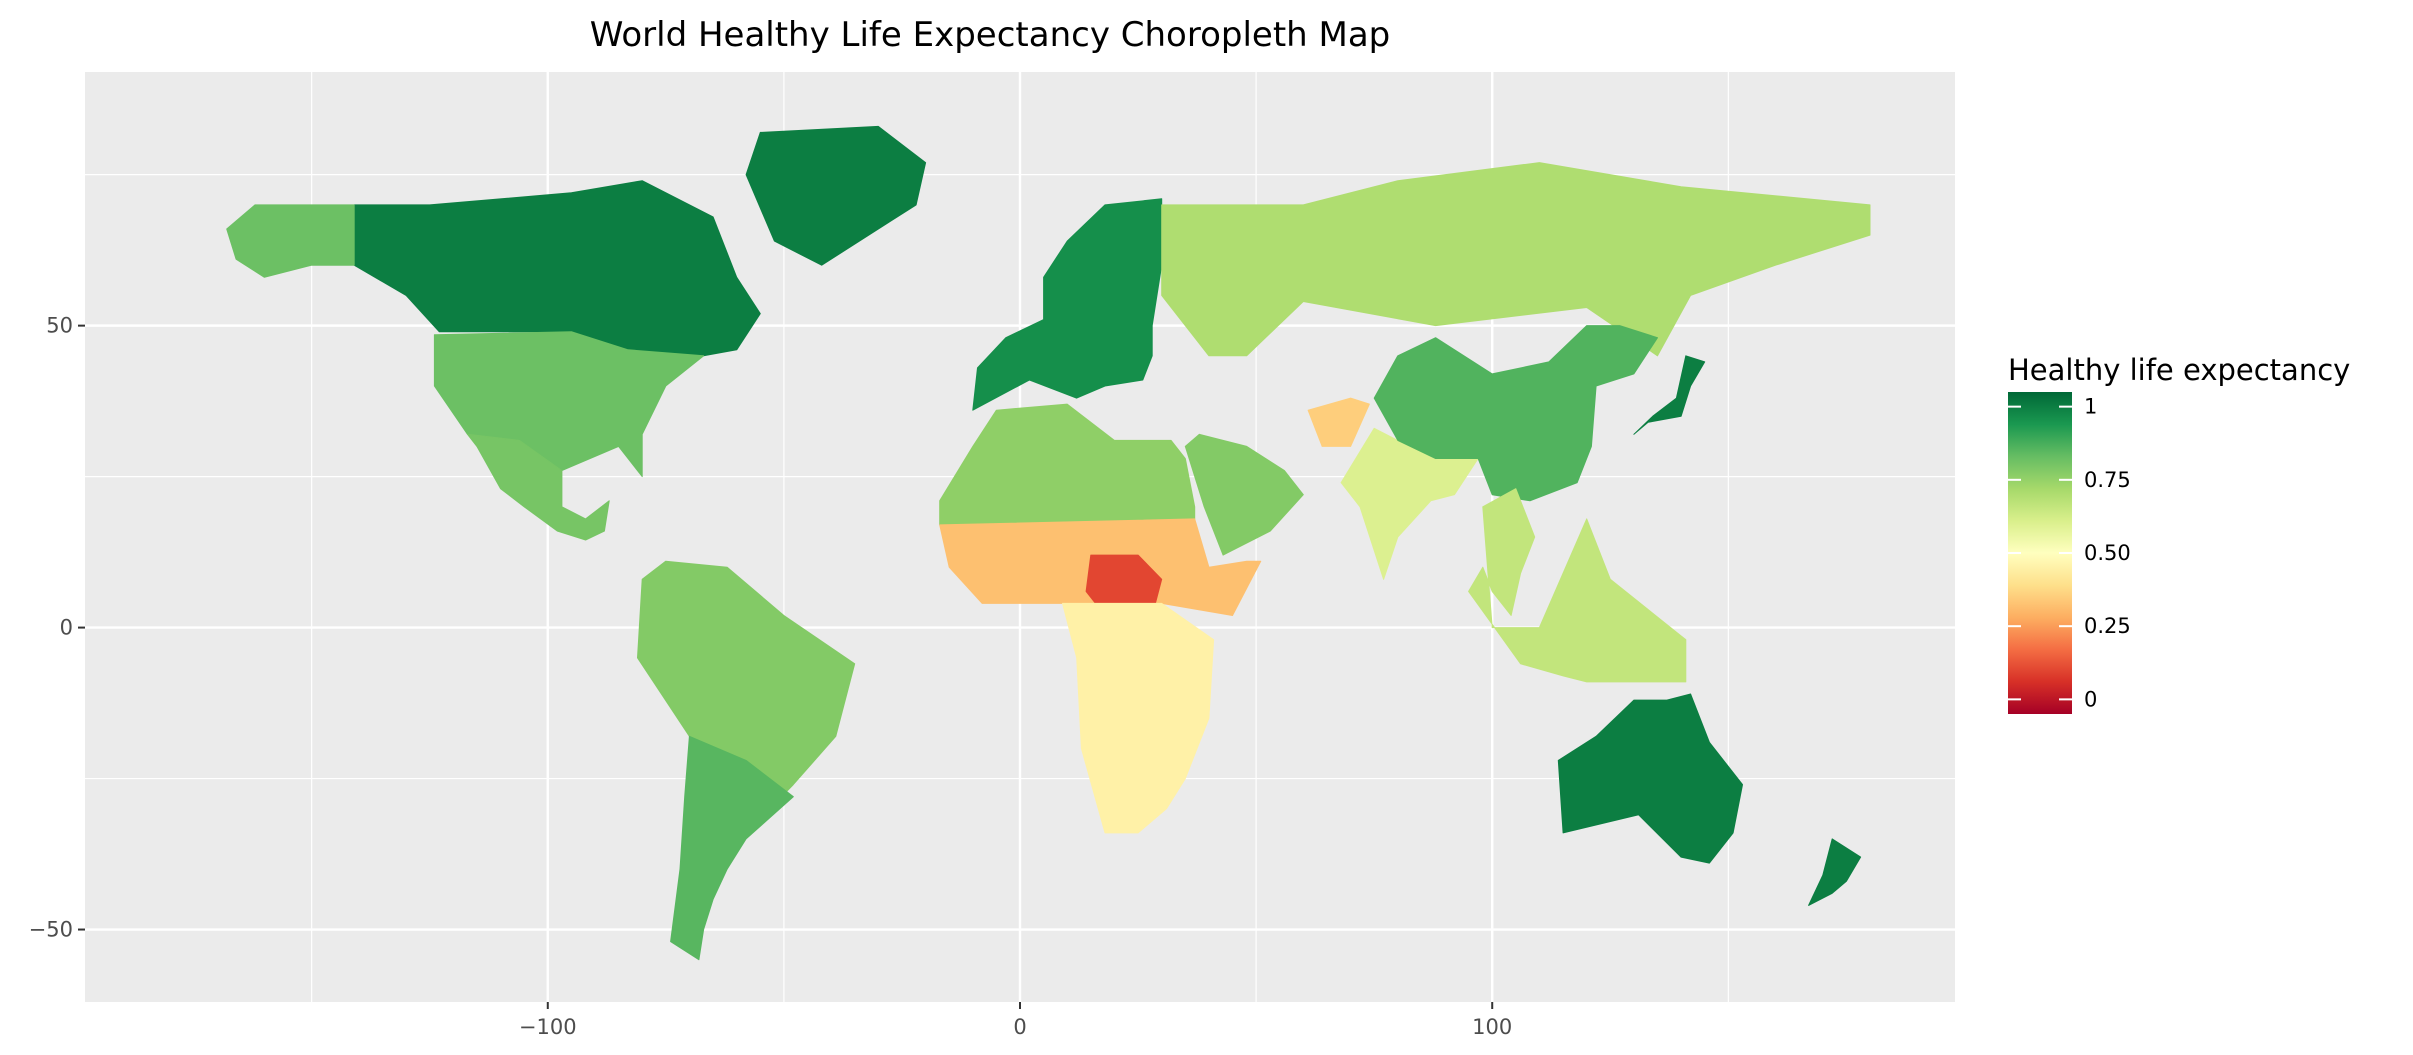 This screenshot has width=2413, height=1055. What do you see at coordinates (746, 697) in the screenshot?
I see `region-south-america` at bounding box center [746, 697].